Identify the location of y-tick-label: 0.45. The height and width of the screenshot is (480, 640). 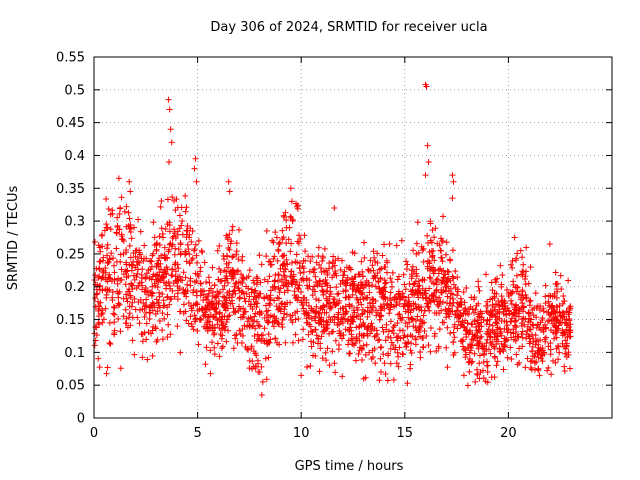
(70, 123).